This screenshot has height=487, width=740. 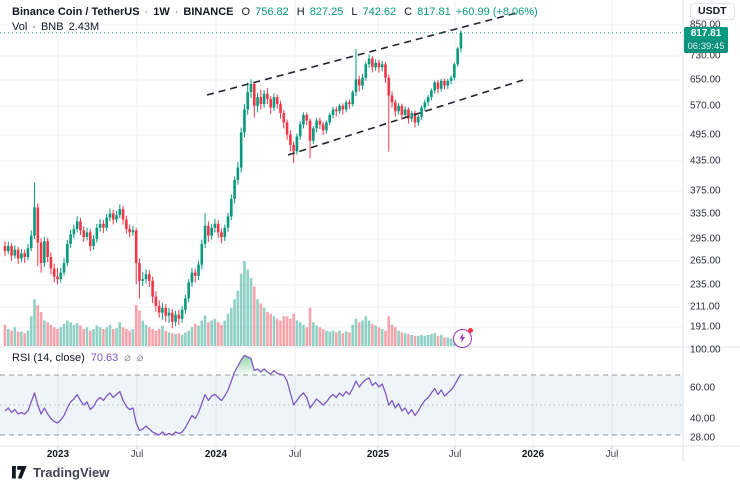 What do you see at coordinates (705, 261) in the screenshot?
I see `price-axis-label: 265.00` at bounding box center [705, 261].